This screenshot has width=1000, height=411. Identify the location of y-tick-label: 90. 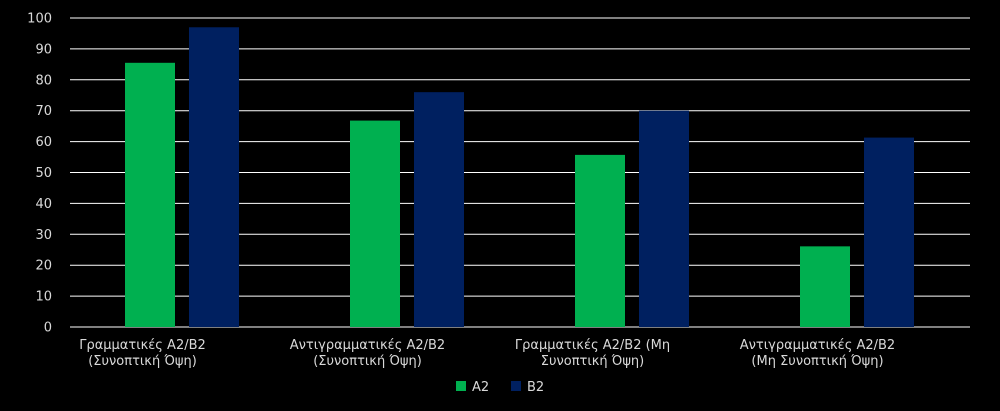
(43, 49).